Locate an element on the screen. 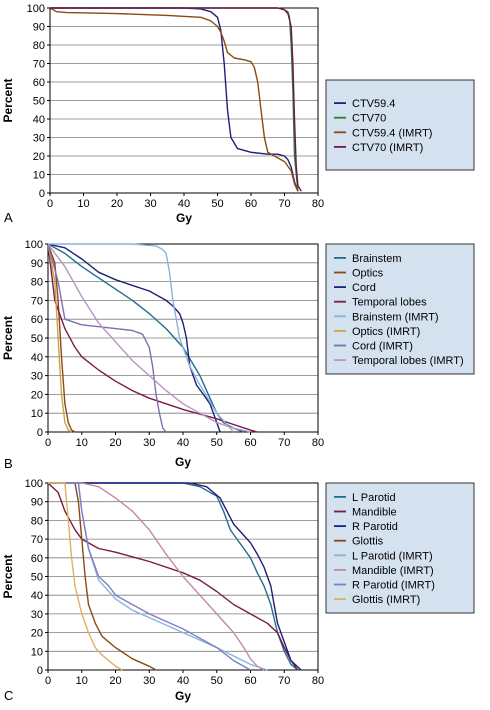 Image resolution: width=490 pixels, height=710 pixels. legend-label-ctv59-4-imrt: CTV59.4 (IMRT) is located at coordinates (392, 133).